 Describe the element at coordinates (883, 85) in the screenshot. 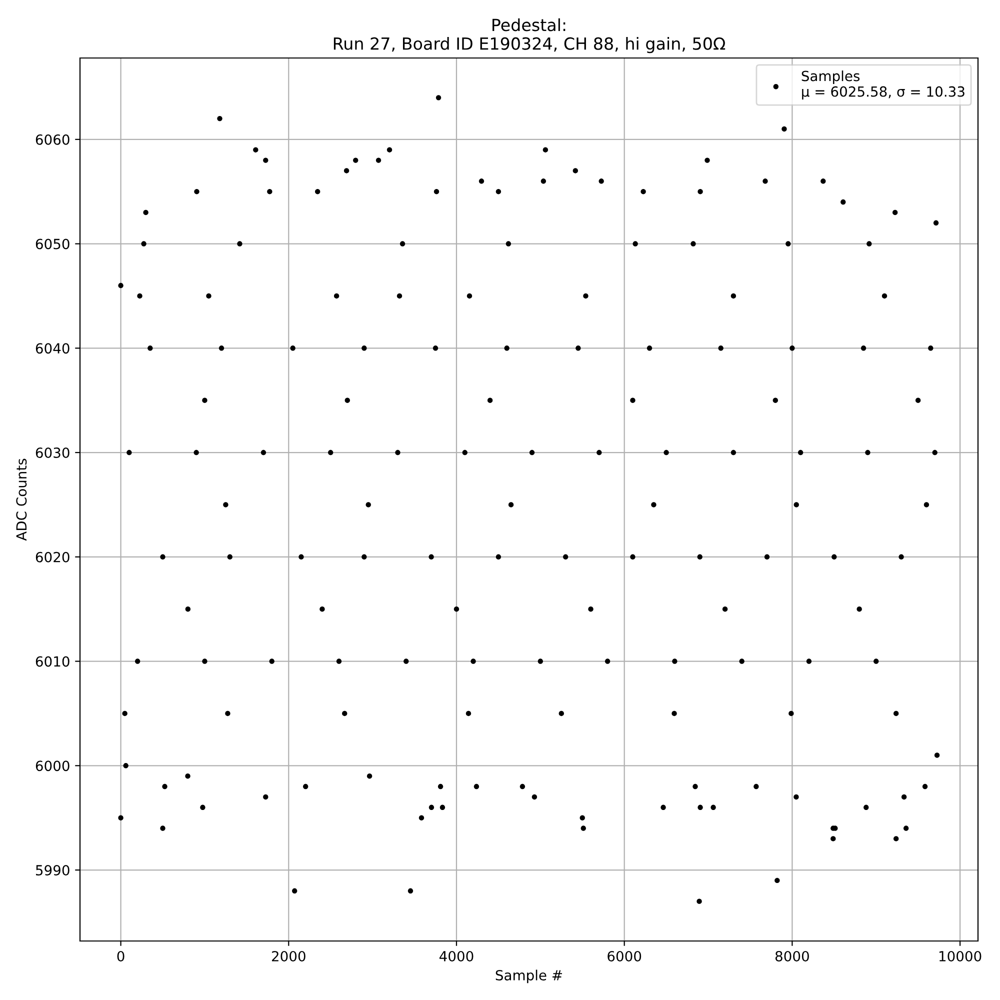

I see `legend-label: Samples μ = 6025.58, σ = 10.33` at that location.